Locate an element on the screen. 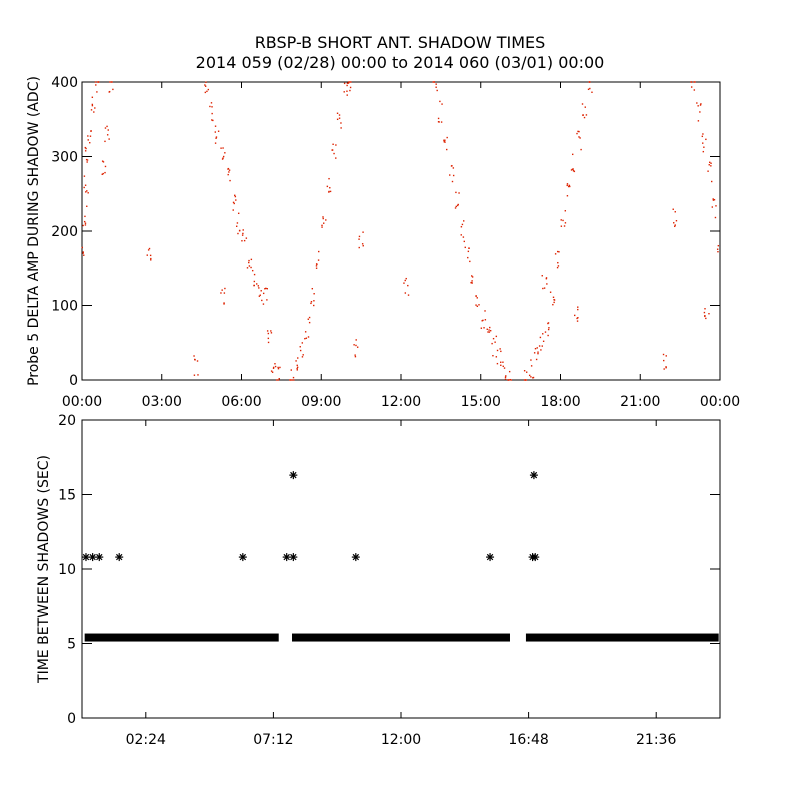  bottom-baseline-band is located at coordinates (622, 637).